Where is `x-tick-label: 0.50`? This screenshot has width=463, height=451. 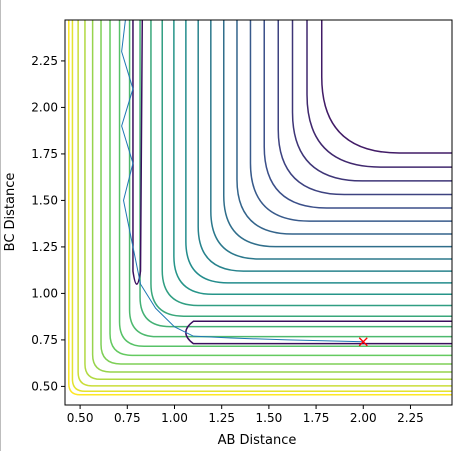
x-tick-label: 0.50 is located at coordinates (80, 418).